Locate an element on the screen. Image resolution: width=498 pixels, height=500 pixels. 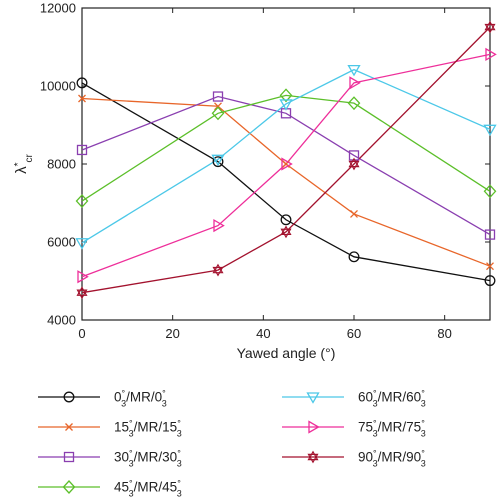
y-axis-label-sup: * is located at coordinates (18, 164).